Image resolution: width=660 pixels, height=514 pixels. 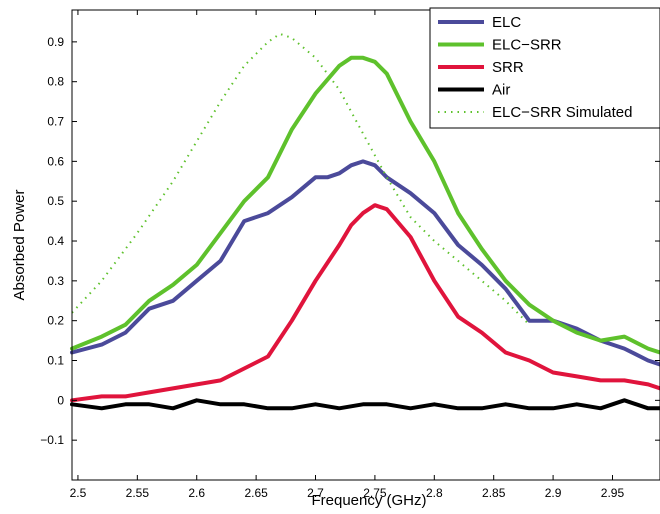 I want to click on x-tick-label: 2.75, so click(x=375, y=493).